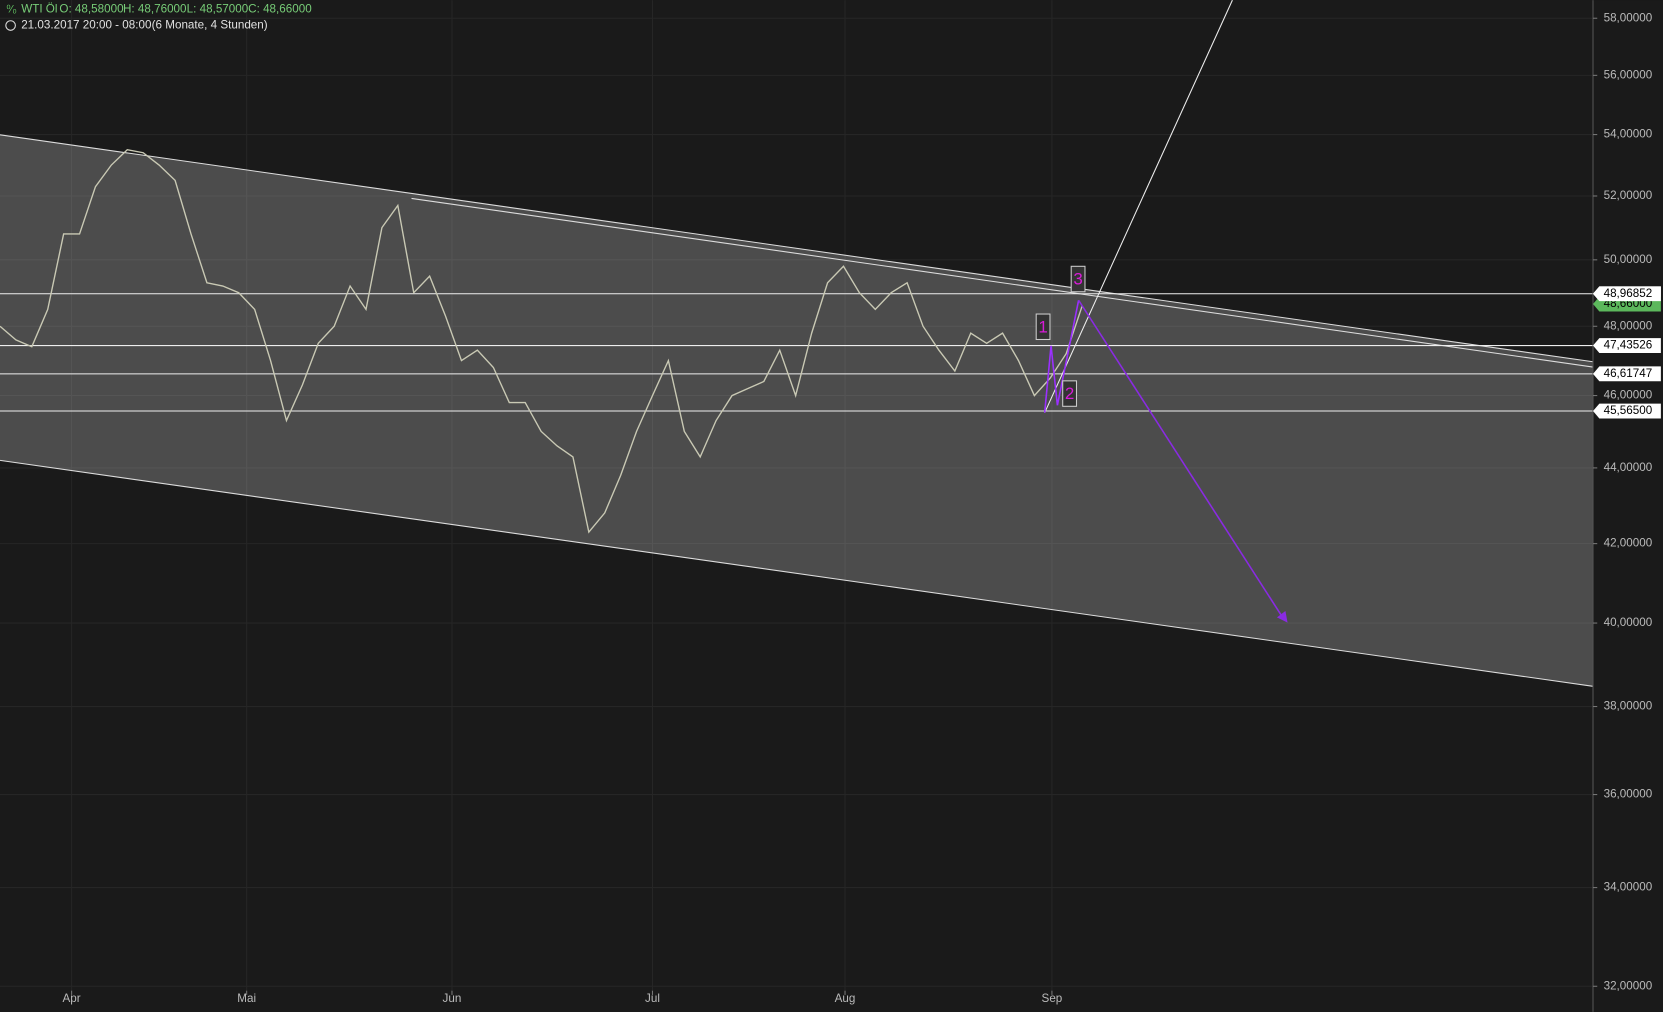 The image size is (1663, 1012). What do you see at coordinates (1628, 794) in the screenshot?
I see `y-tick-label: 36,00000` at bounding box center [1628, 794].